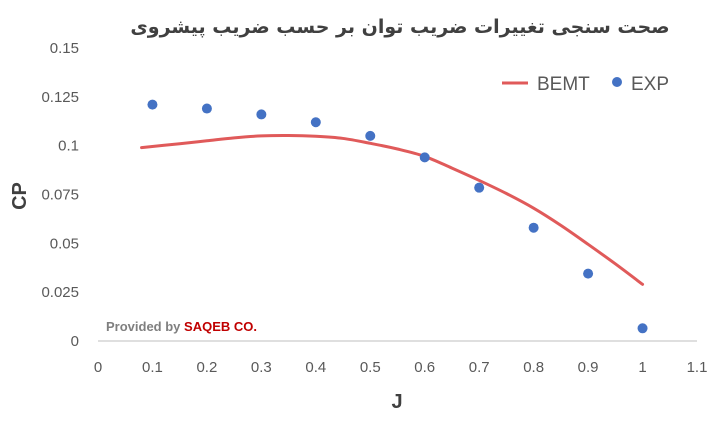 This screenshot has width=723, height=431. What do you see at coordinates (64, 243) in the screenshot?
I see `y-tick-label: 0.05` at bounding box center [64, 243].